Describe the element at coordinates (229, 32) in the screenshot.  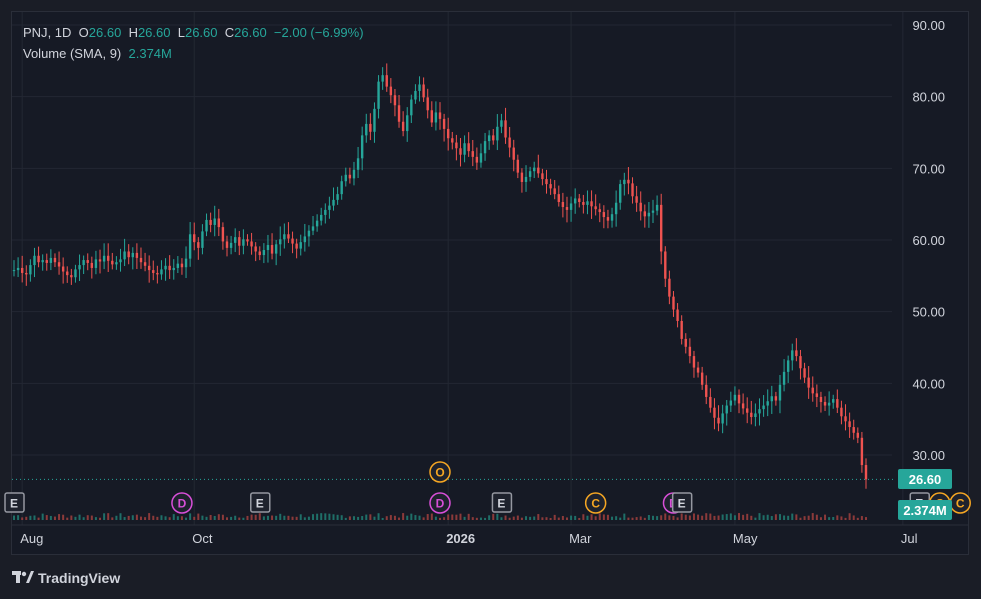
I see `close-label: C` at that location.